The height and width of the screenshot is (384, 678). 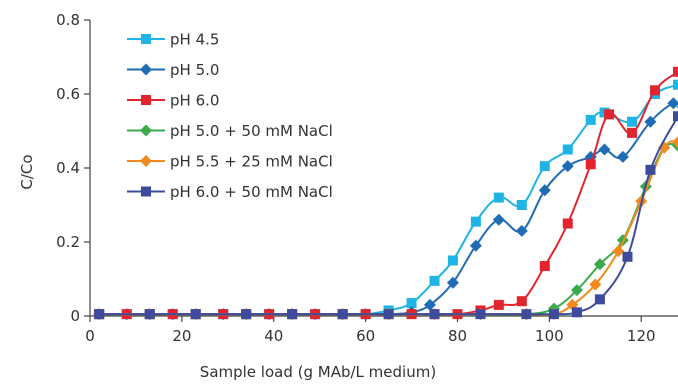 I want to click on y-tick-label: 0.8, so click(x=68, y=20).